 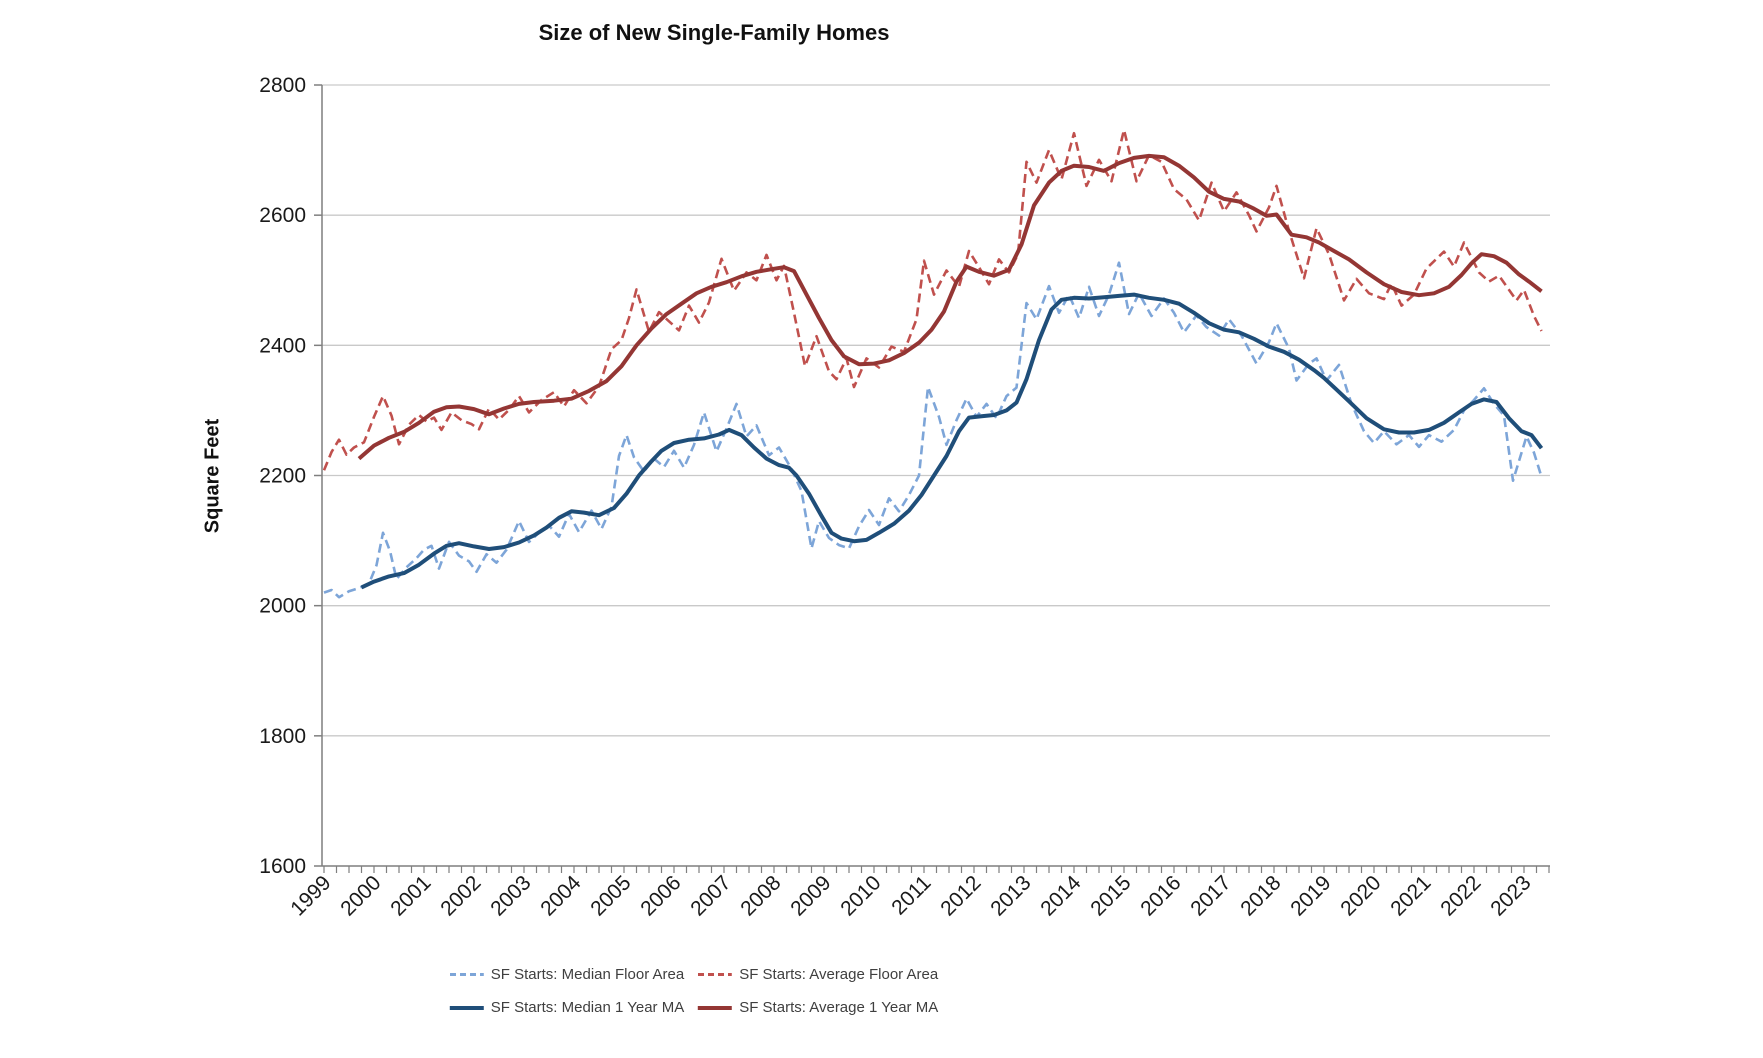 What do you see at coordinates (1410, 895) in the screenshot?
I see `x-year-label-2021: 2021` at bounding box center [1410, 895].